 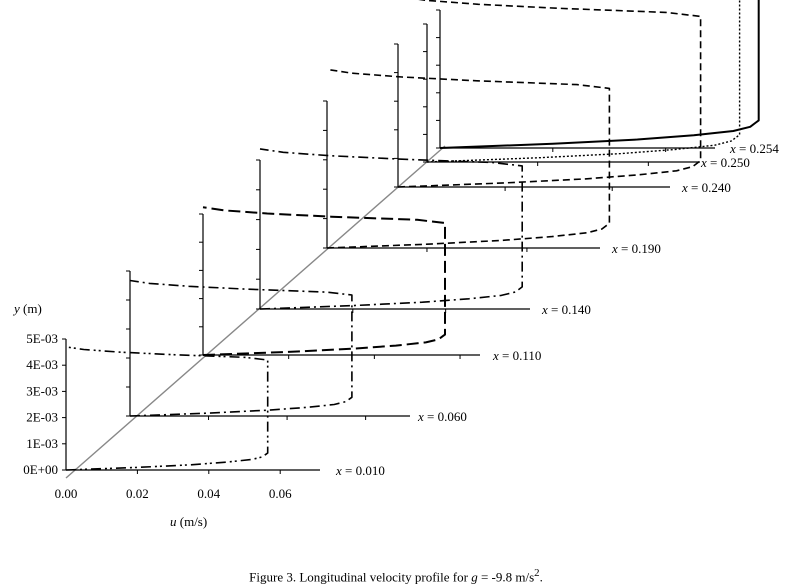 What do you see at coordinates (208, 493) in the screenshot?
I see `x-tick-label: 0.04` at bounding box center [208, 493].